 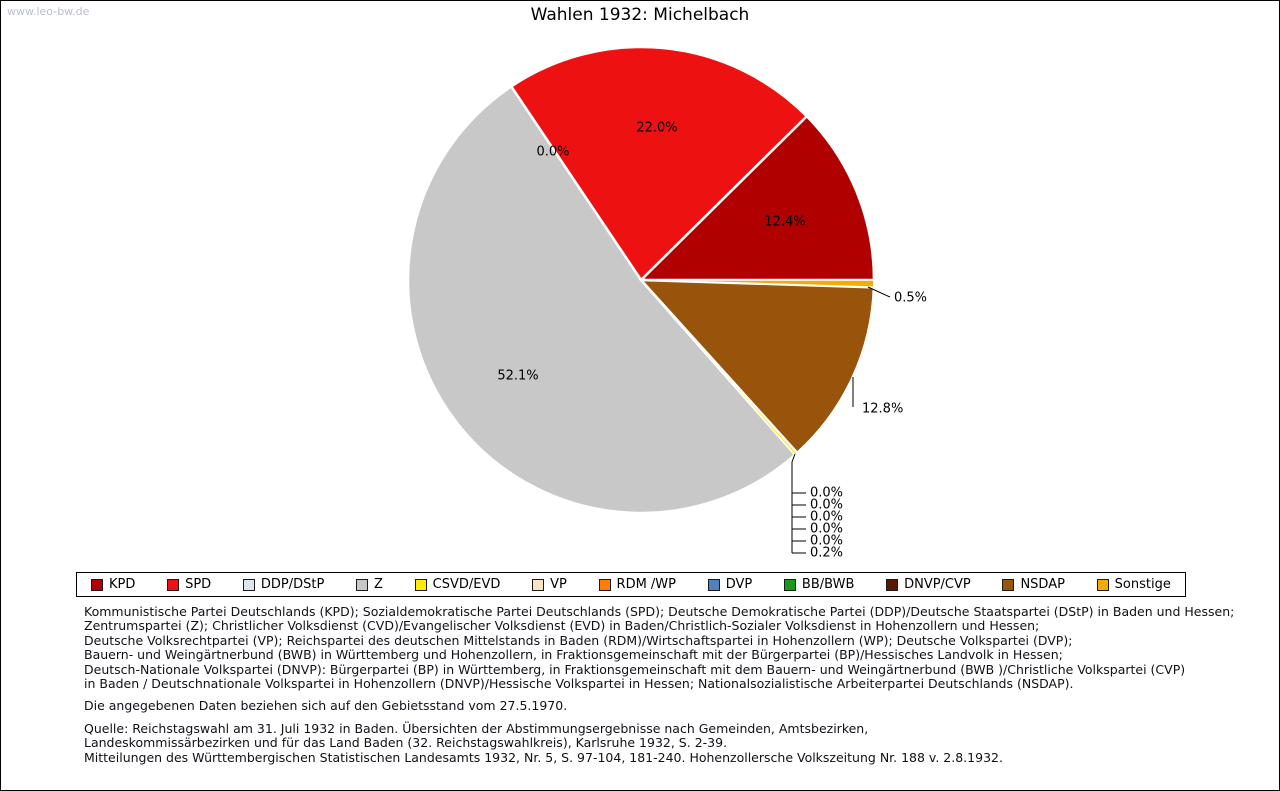 I want to click on legend-label: BB/BWB, so click(x=828, y=584).